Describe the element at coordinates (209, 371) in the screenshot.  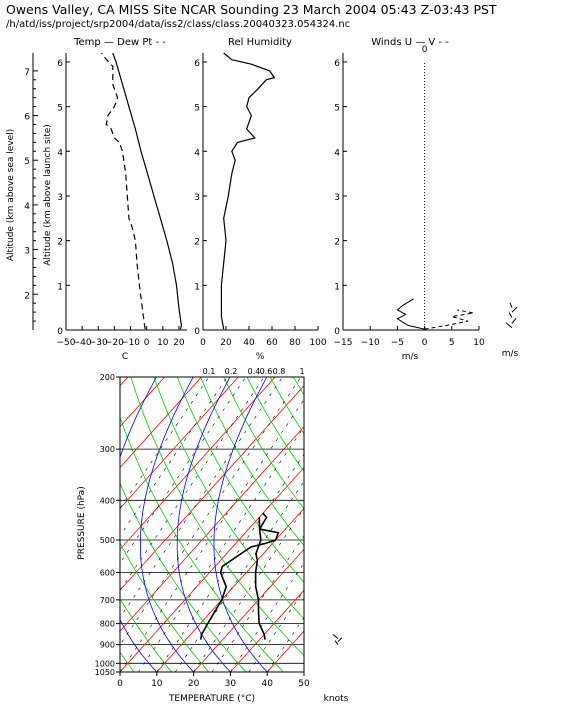
I see `mixing-ratio-label: 0.1` at that location.